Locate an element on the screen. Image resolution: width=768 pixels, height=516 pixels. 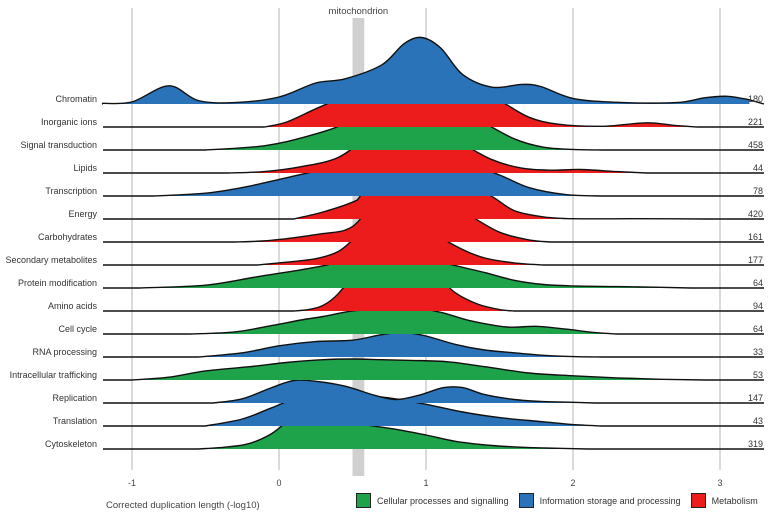
row-label-cytoskeleton: Cytoskeleton is located at coordinates (71, 444).